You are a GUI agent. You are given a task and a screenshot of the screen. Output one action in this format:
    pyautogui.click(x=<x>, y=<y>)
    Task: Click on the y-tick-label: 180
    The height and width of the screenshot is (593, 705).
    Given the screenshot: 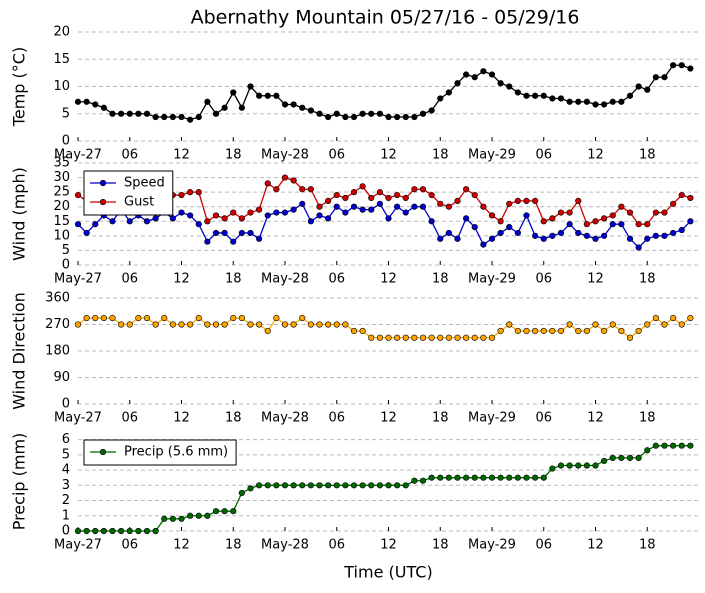 What is the action you would take?
    pyautogui.click(x=57, y=351)
    